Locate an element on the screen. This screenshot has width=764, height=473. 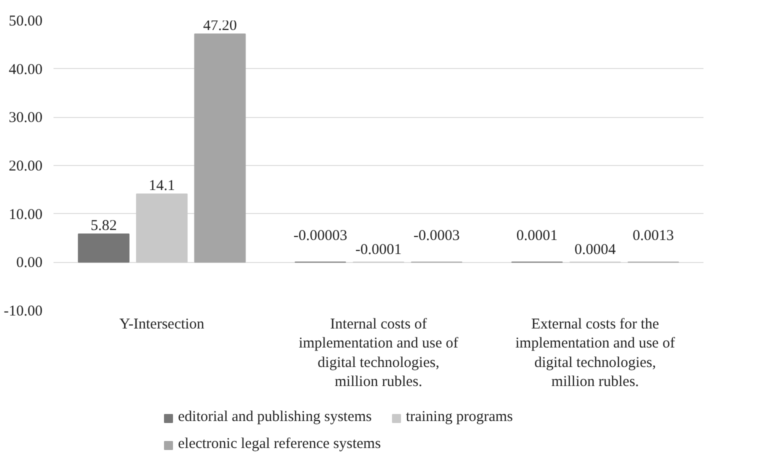
y-tick-label: 50.00 is located at coordinates (25, 22).